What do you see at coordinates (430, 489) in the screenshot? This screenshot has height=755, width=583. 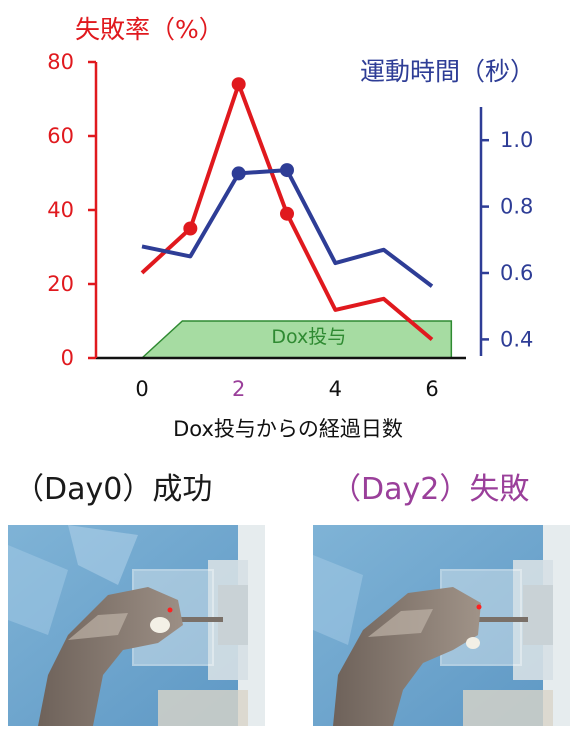 I see `caption-day2-failure: （Day2）失敗` at bounding box center [430, 489].